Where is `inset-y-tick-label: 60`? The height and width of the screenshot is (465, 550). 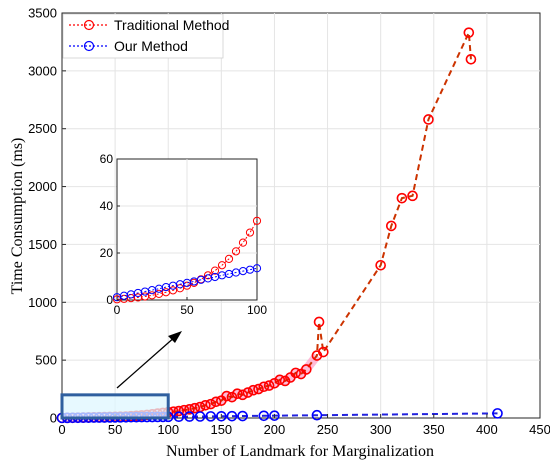 inset-y-tick-label: 60 is located at coordinates (107, 159).